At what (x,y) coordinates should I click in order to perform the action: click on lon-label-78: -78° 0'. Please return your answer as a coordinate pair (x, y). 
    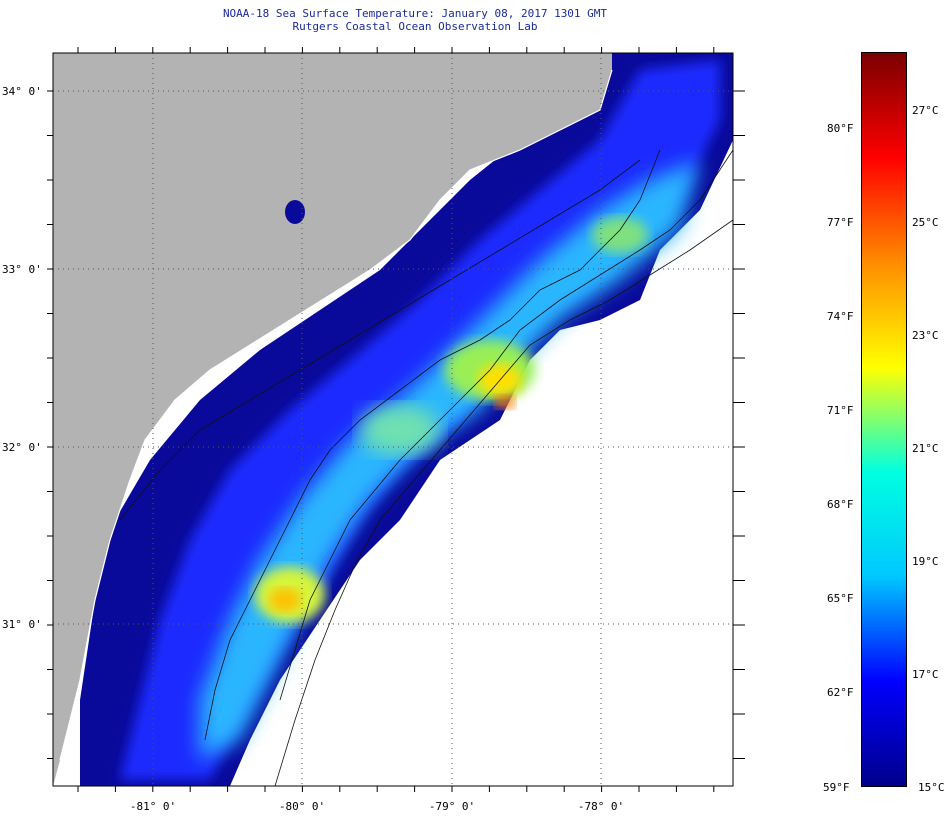
    Looking at the image, I should click on (601, 806).